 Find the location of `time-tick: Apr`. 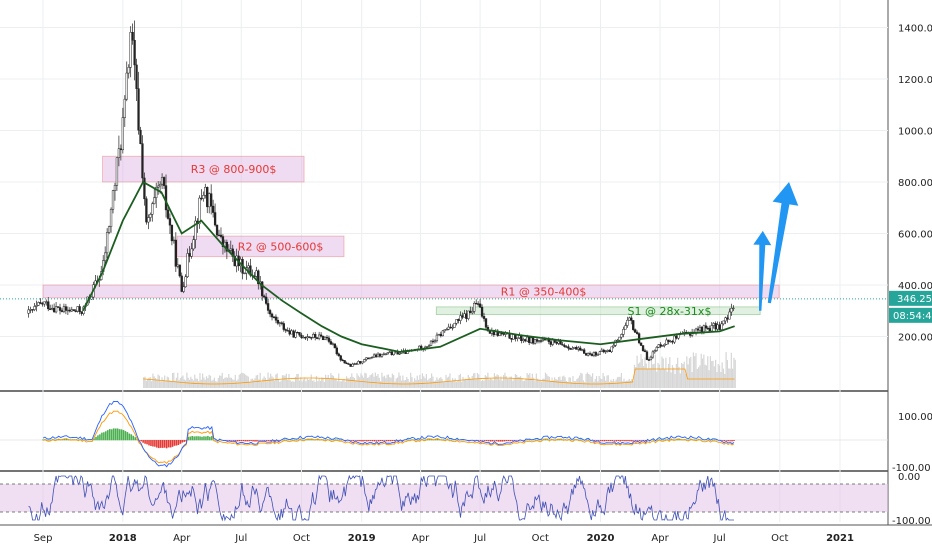

time-tick: Apr is located at coordinates (421, 538).